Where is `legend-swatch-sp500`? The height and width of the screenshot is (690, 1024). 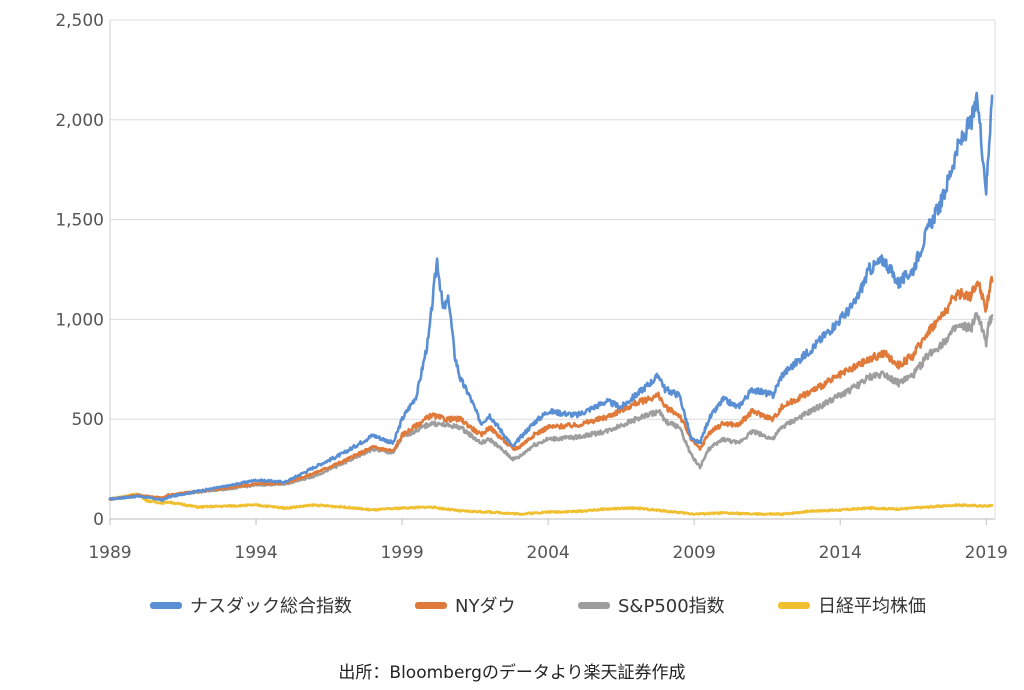
legend-swatch-sp500 is located at coordinates (594, 605).